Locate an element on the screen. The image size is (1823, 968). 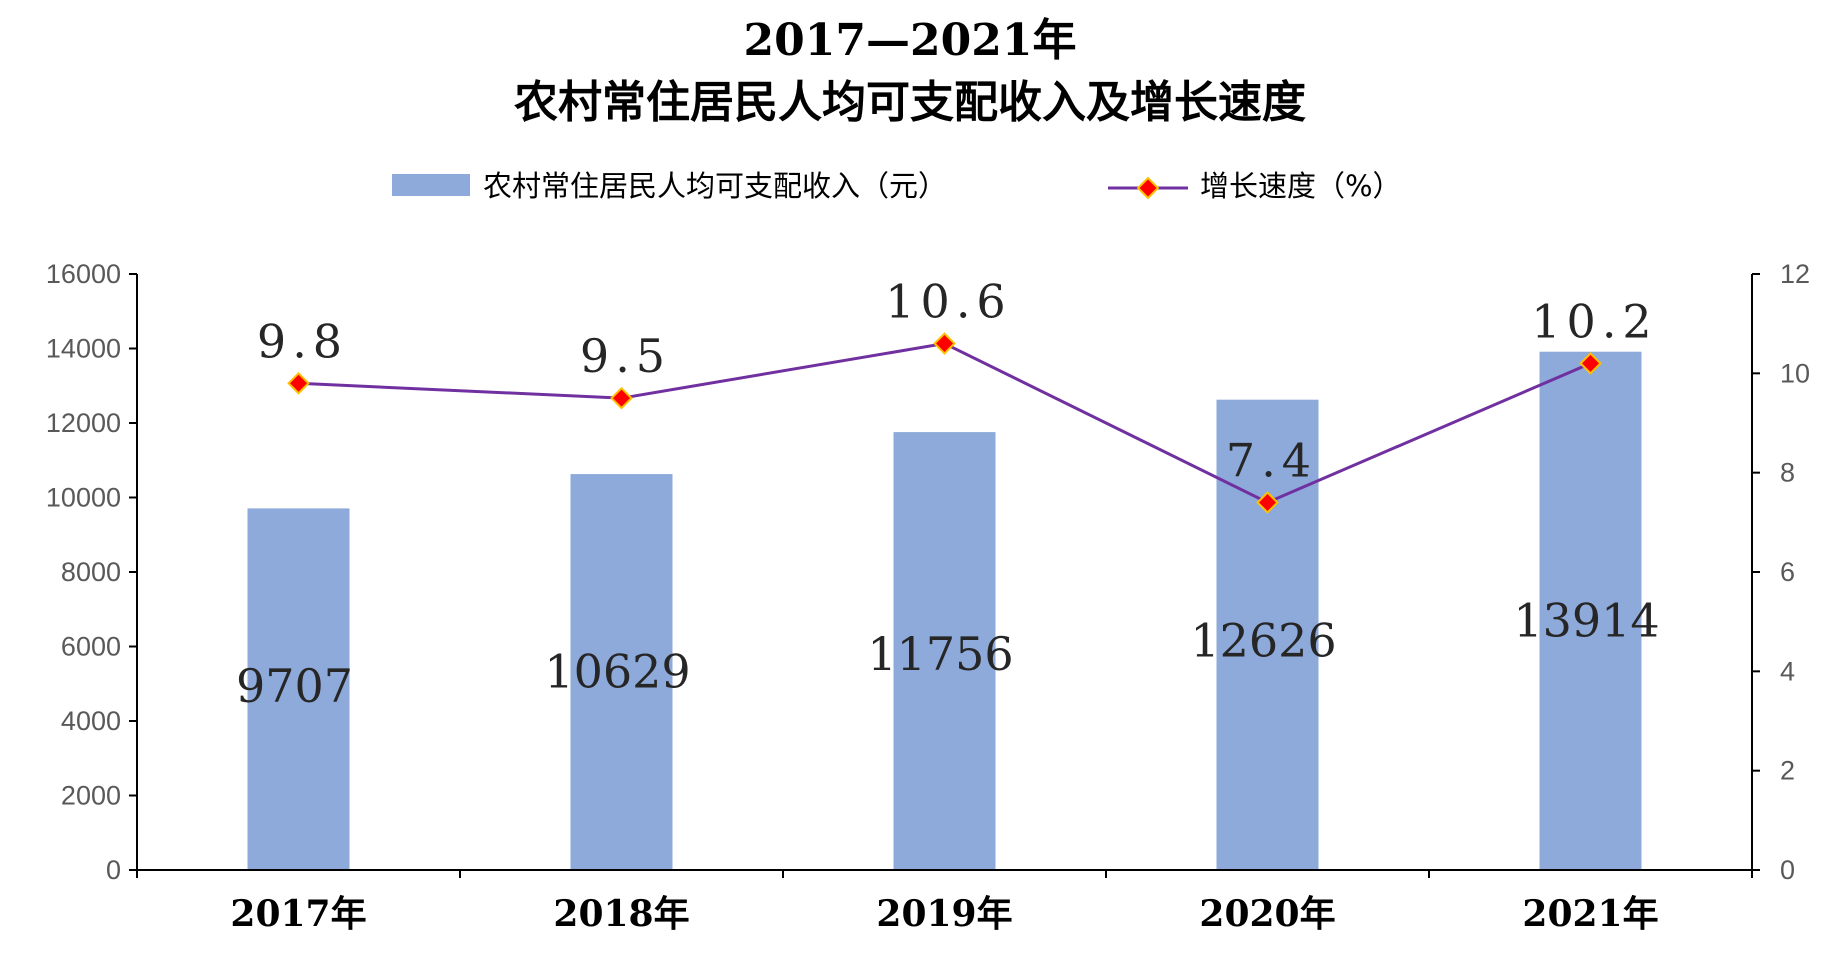
left-tick-label: 10000 is located at coordinates (83, 498).